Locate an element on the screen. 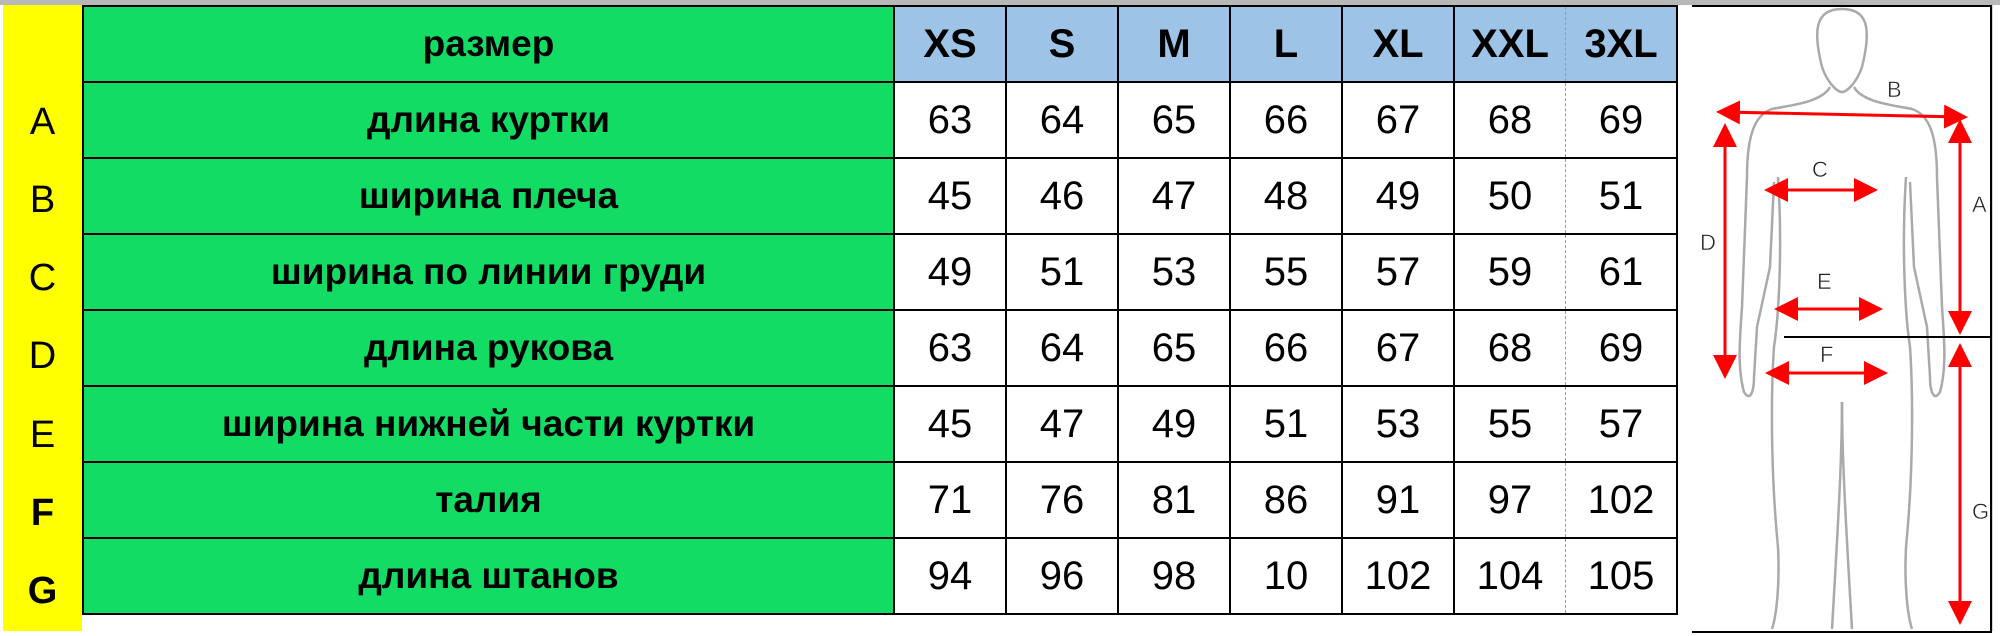  label-g: G is located at coordinates (1980, 511).